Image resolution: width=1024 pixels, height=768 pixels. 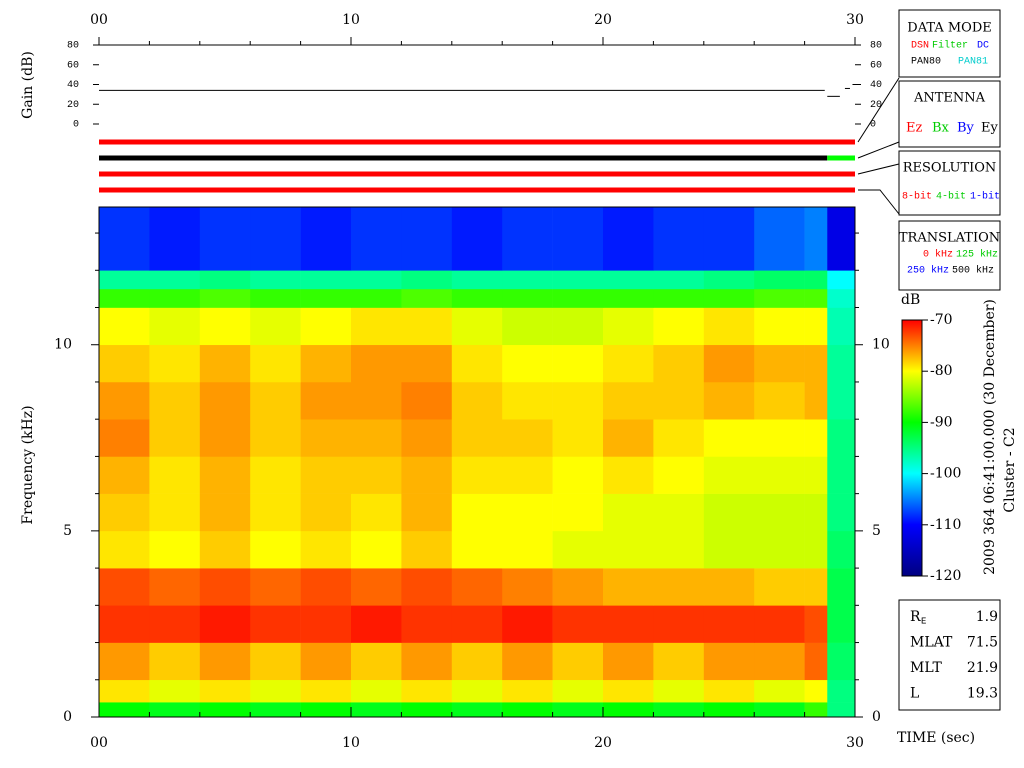 What do you see at coordinates (987, 617) in the screenshot?
I see `info-value: 1.9` at bounding box center [987, 617].